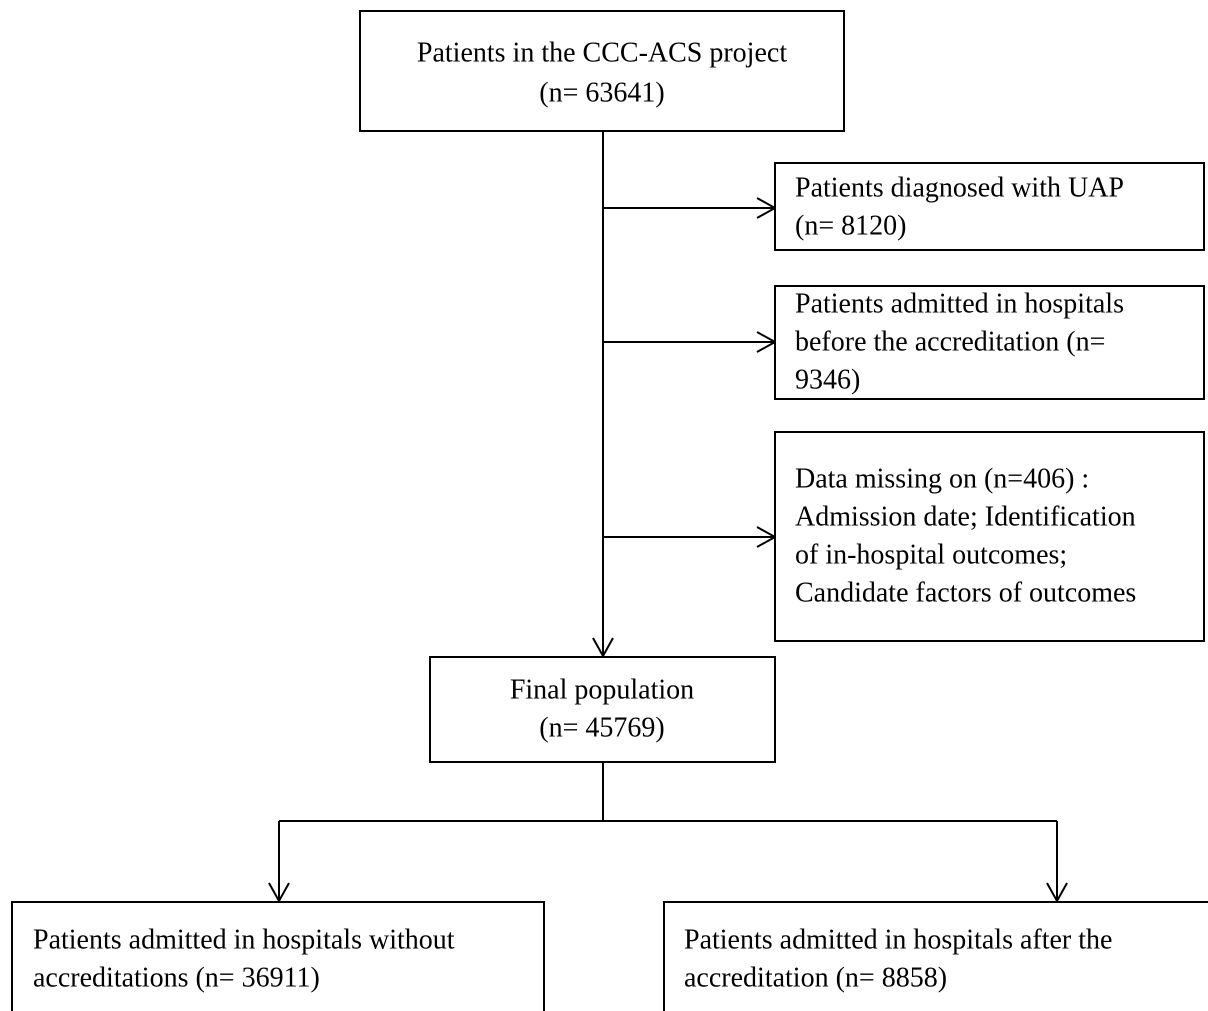 The height and width of the screenshot is (1011, 1208). I want to click on node-text: Patients admitted in hospitals without, so click(244, 939).